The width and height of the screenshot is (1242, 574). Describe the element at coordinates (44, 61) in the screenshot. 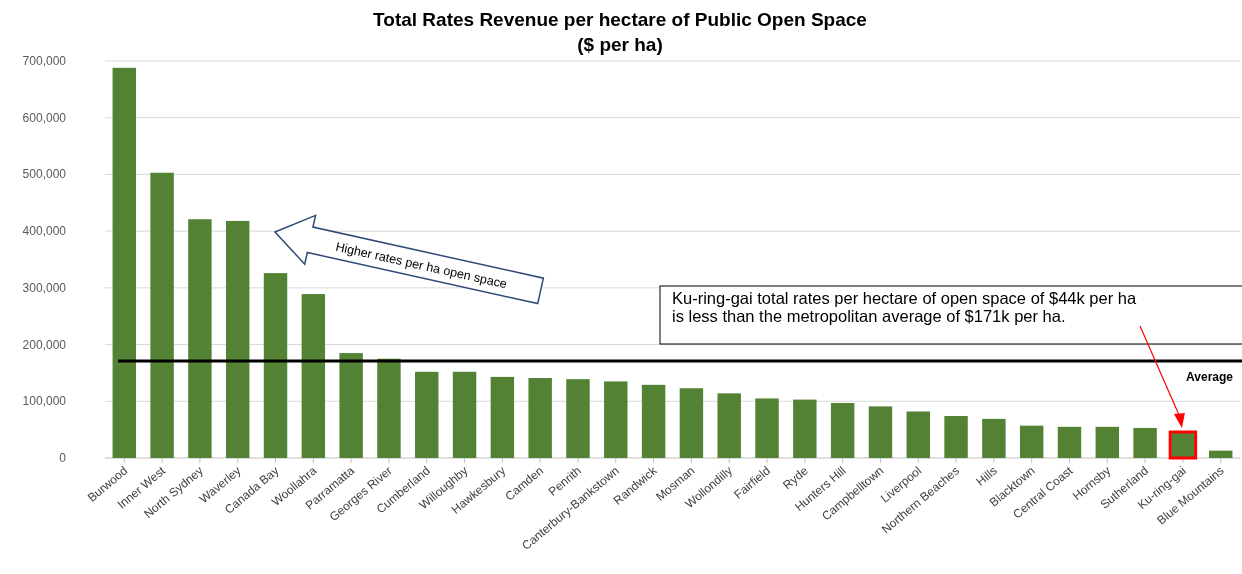

I see `y-tick-label: 700,000` at that location.